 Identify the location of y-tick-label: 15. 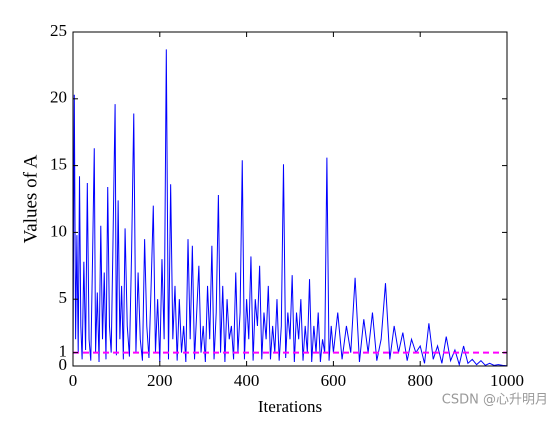
(58, 164).